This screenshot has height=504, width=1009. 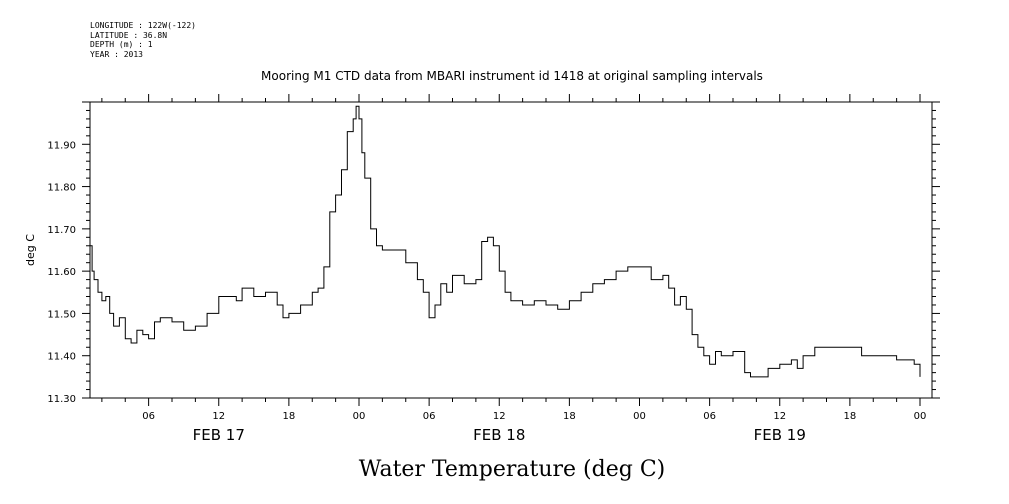 I want to click on day-label: FEB 19, so click(x=780, y=435).